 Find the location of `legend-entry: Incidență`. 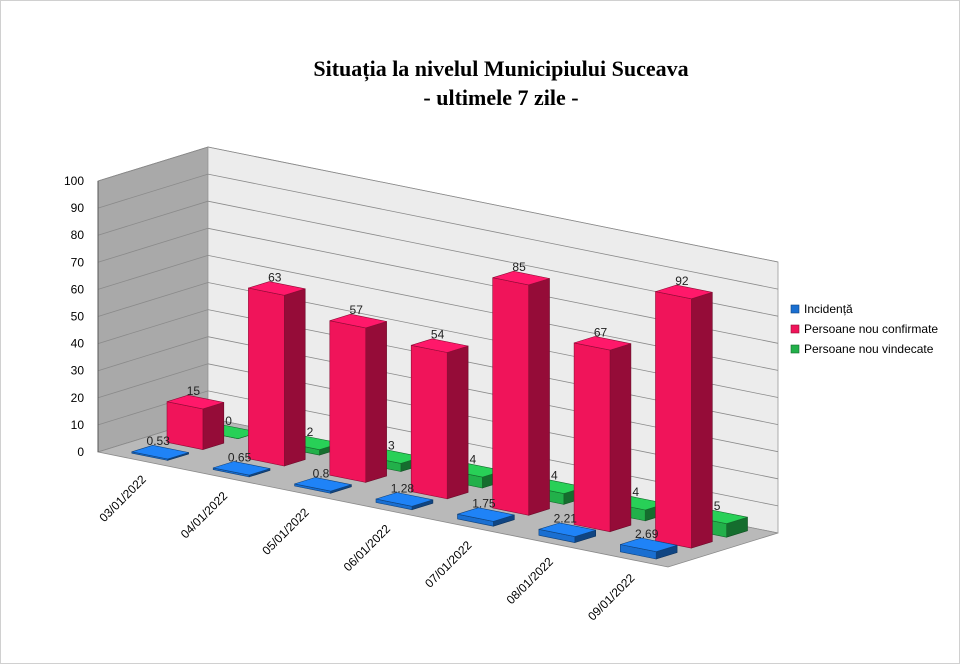

legend-entry: Incidență is located at coordinates (828, 309).